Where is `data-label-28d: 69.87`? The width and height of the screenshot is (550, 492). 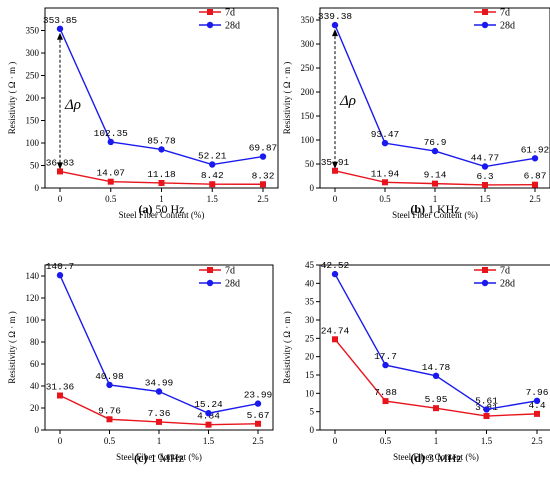
data-label-28d: 69.87 is located at coordinates (263, 148).